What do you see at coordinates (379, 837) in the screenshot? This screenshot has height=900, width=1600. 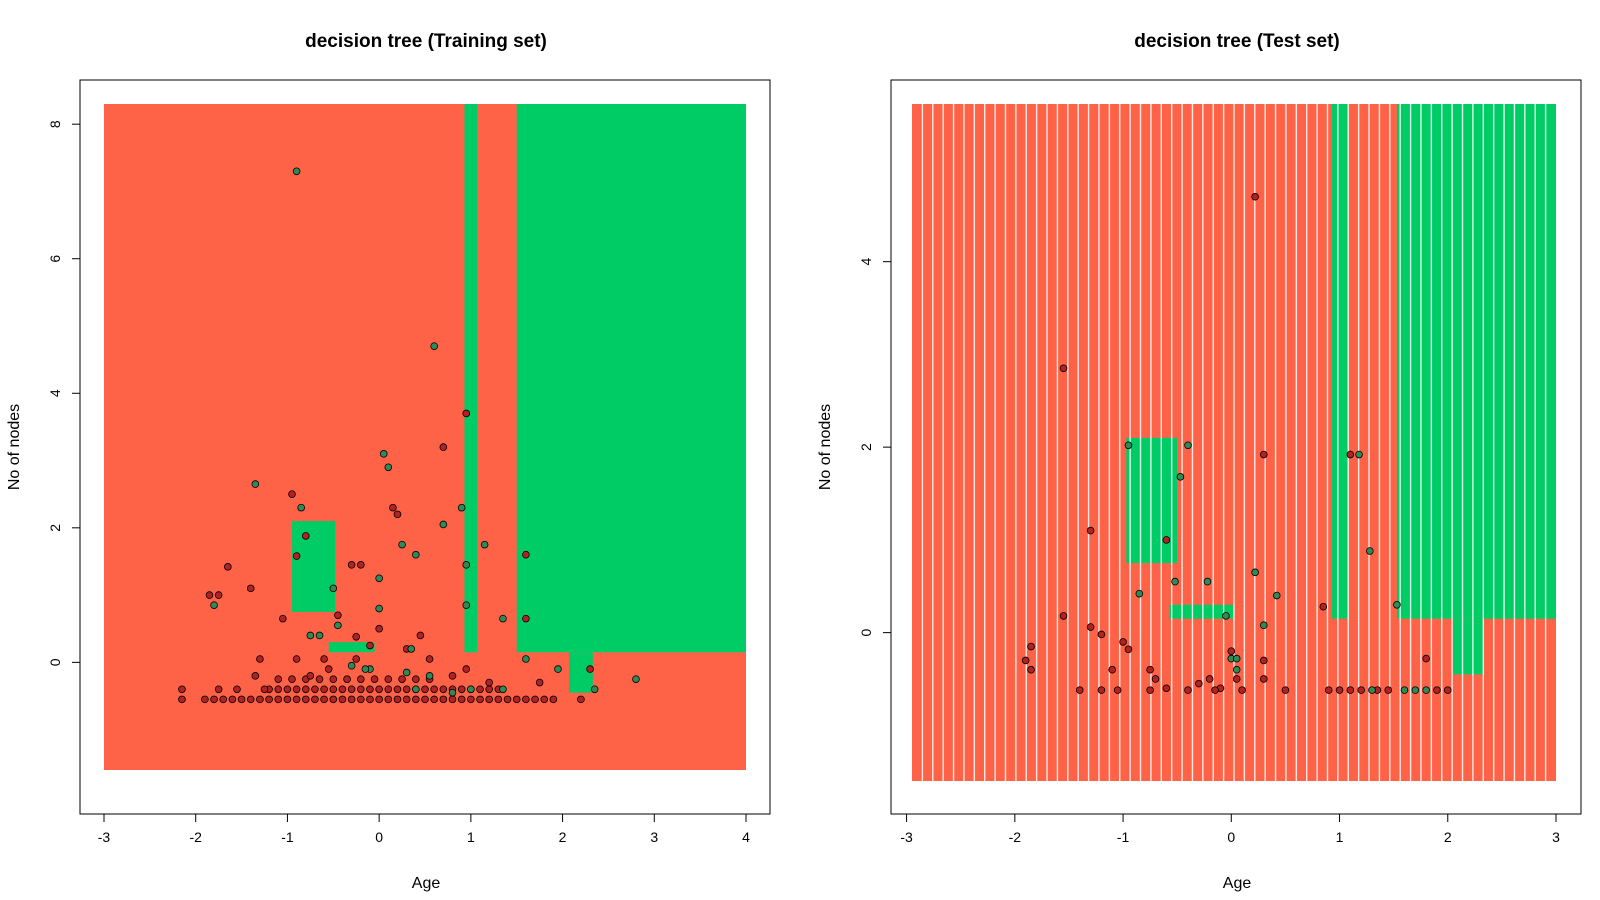 I see `training-x-tick-label: 0` at bounding box center [379, 837].